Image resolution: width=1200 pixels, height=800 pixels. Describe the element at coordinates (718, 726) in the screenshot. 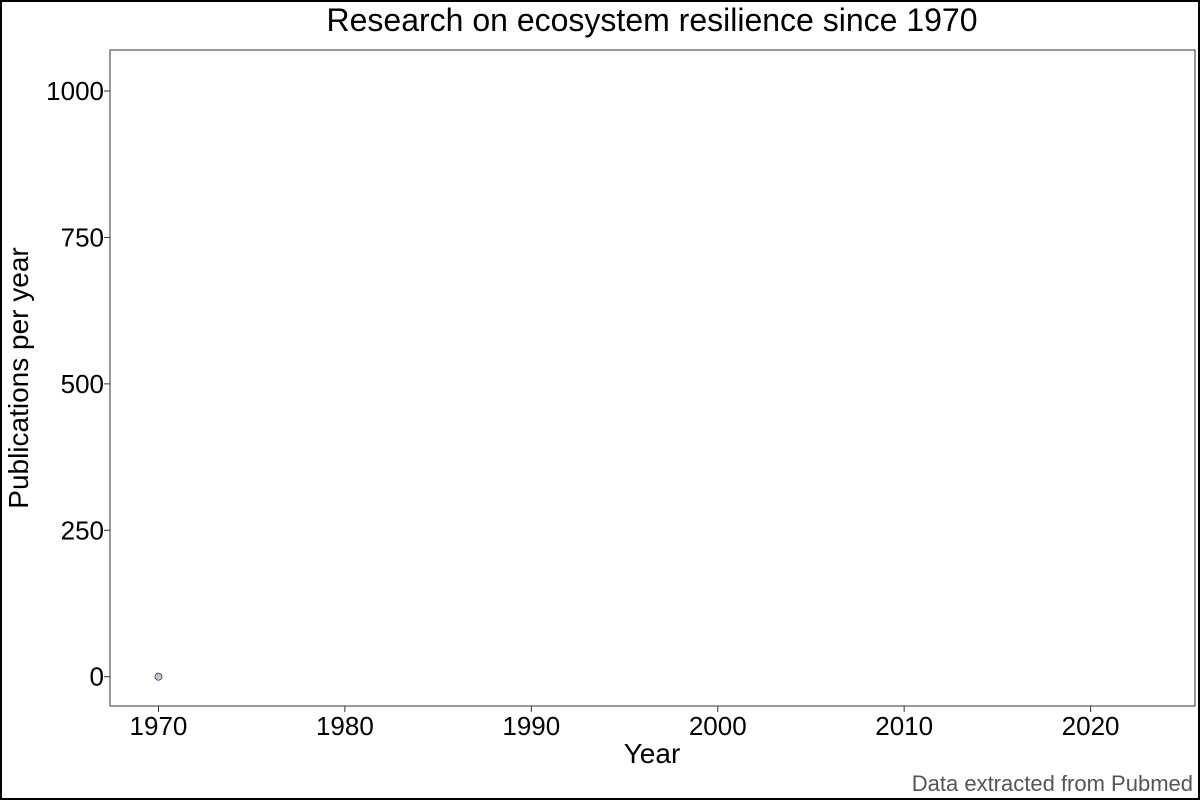

I see `x-tick-label: 2000` at that location.